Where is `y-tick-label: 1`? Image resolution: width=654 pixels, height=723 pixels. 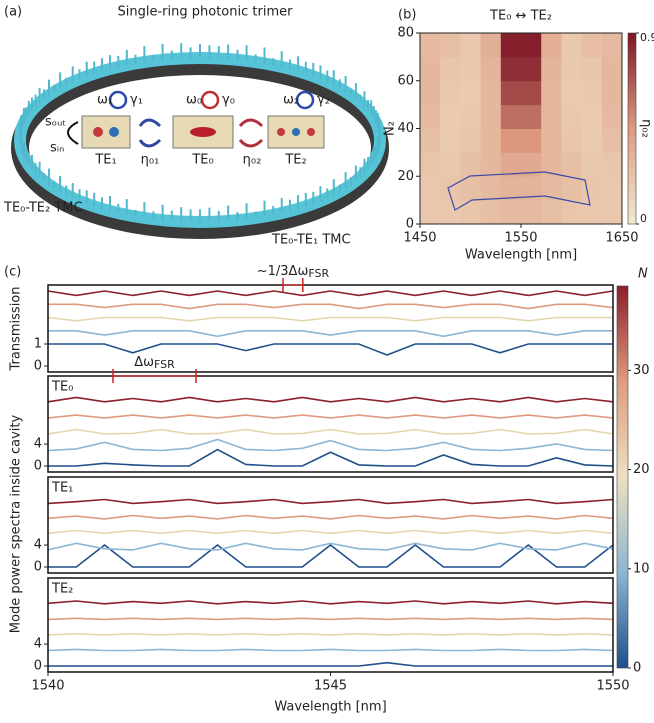
y-tick-label: 1 is located at coordinates (38, 344).